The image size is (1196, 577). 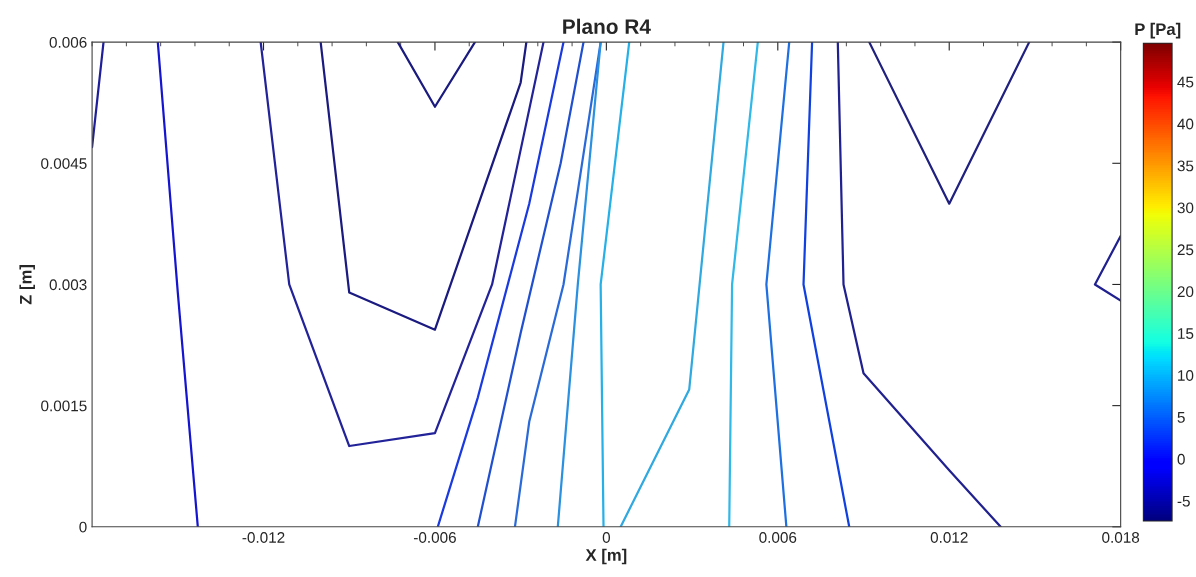 I want to click on x-tick-label: 0.006, so click(x=778, y=537).